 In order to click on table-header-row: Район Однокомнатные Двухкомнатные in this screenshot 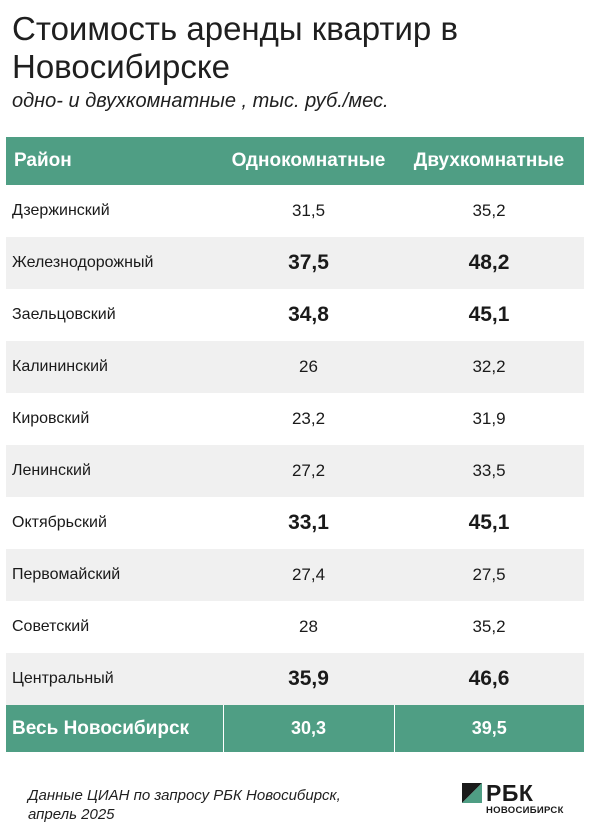, I will do `click(295, 161)`.